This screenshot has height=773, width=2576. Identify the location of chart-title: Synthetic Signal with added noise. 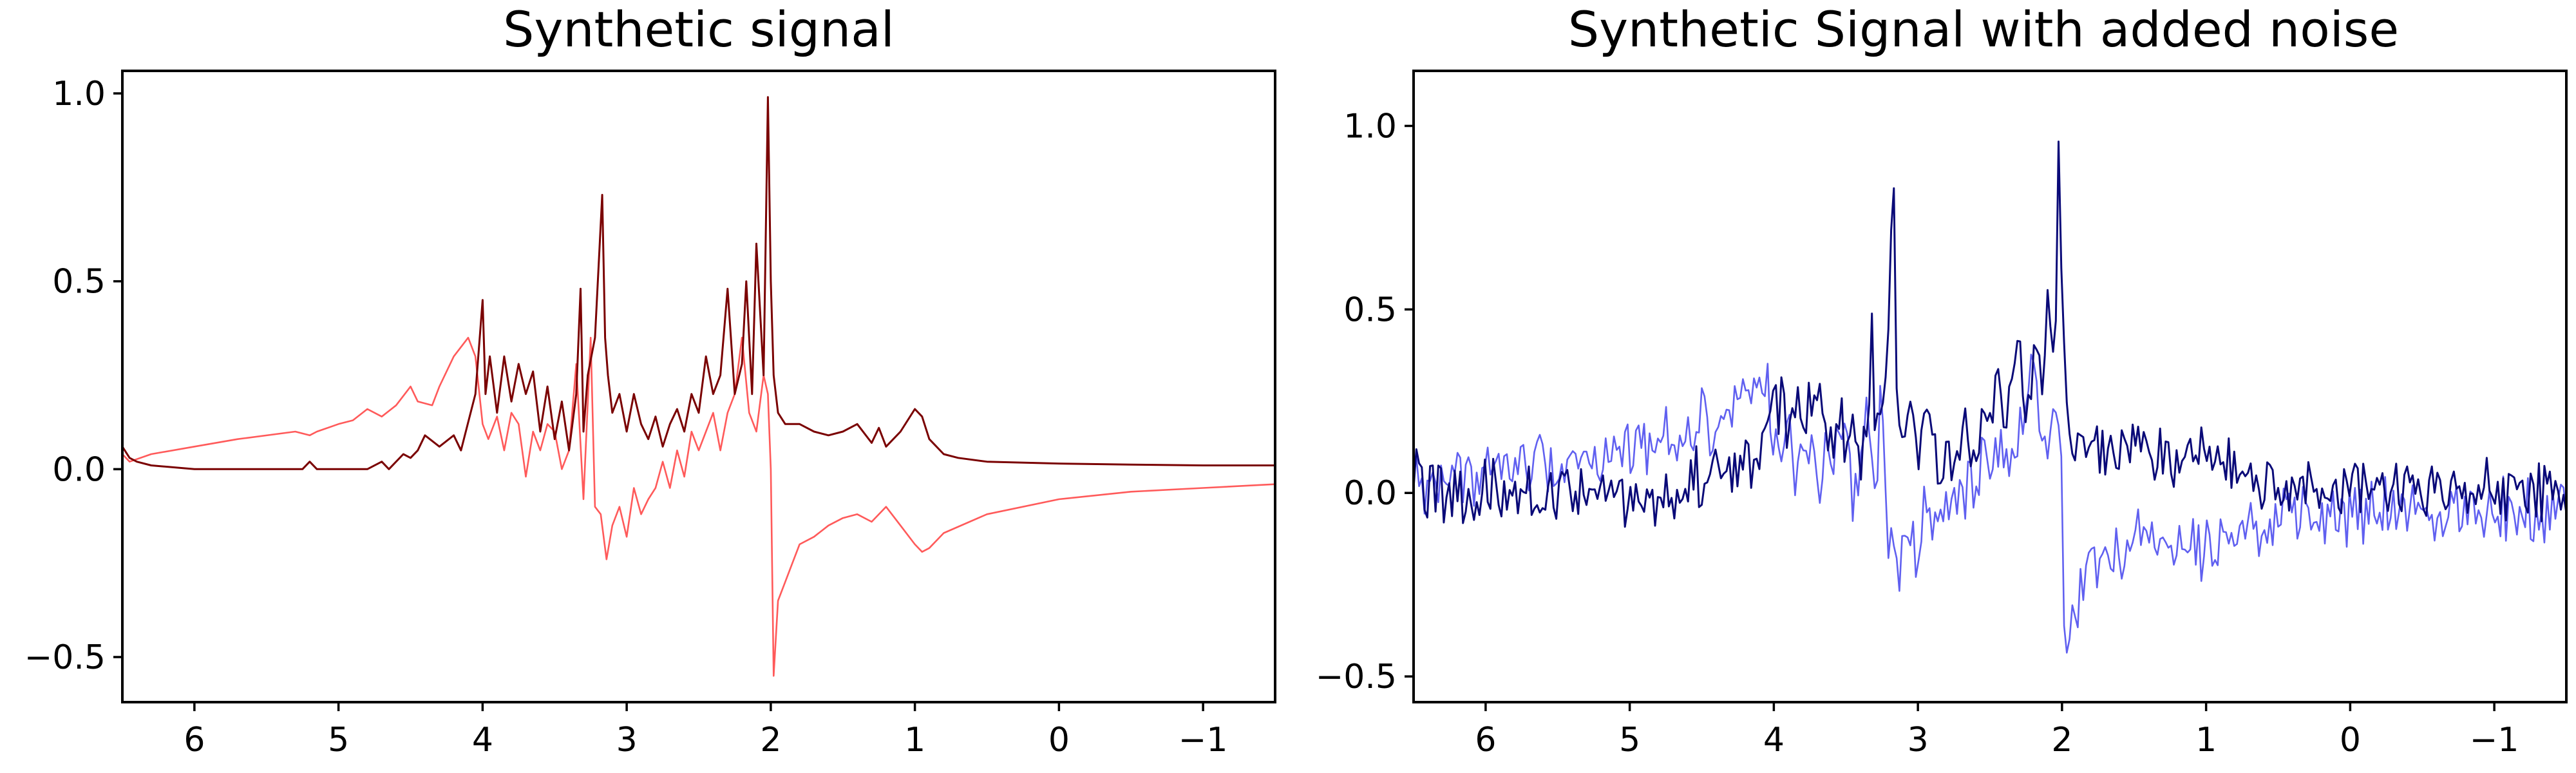
(1983, 29).